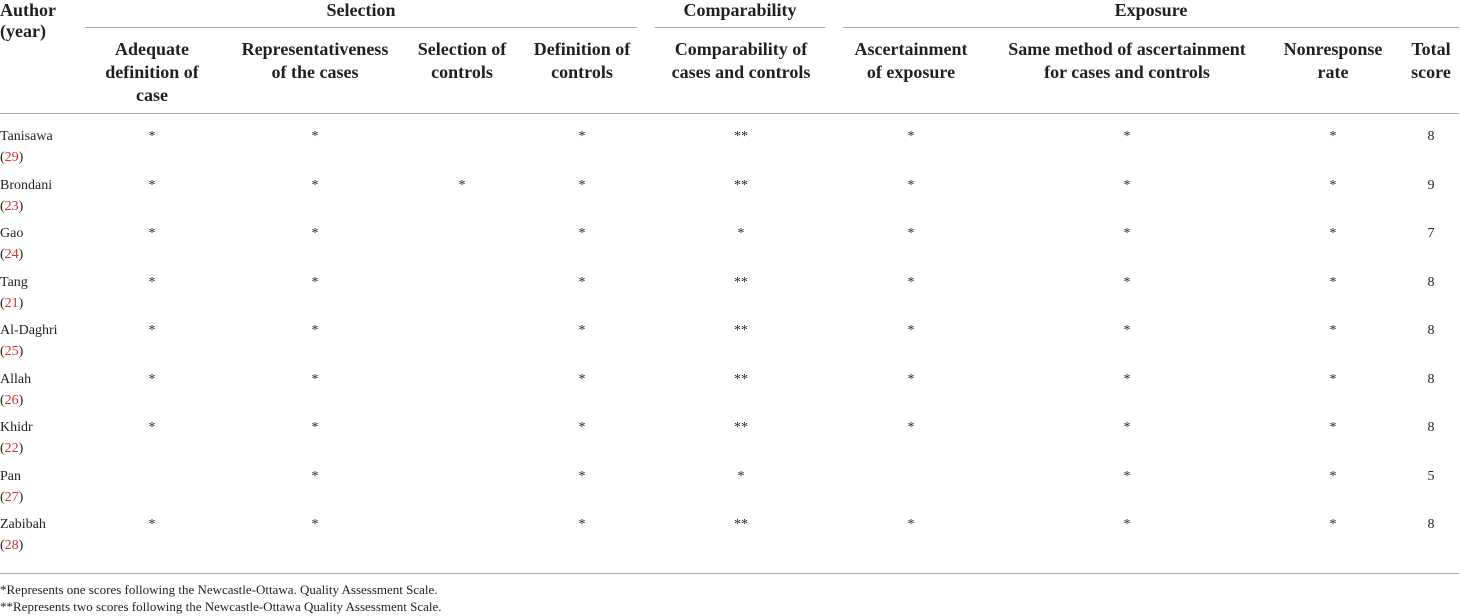 The image size is (1460, 616). Describe the element at coordinates (151, 49) in the screenshot. I see `column-header-line: Adequate` at that location.